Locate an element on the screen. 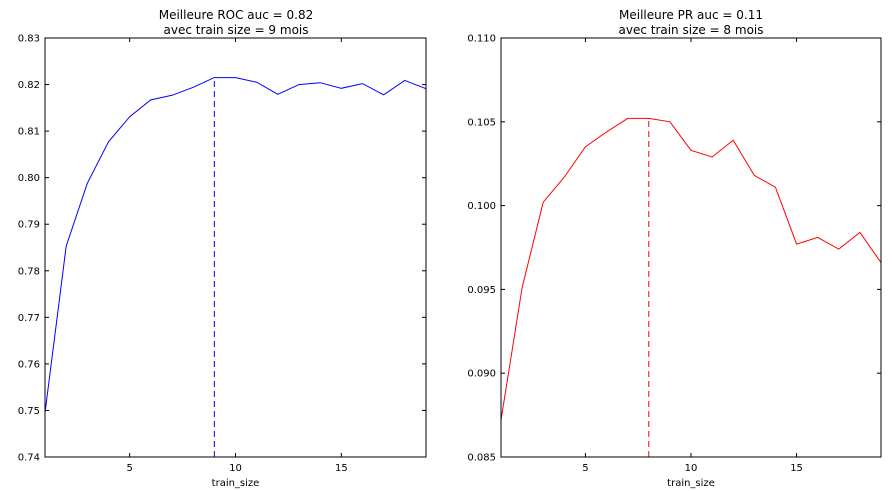 This screenshot has height=491, width=892. y-tick-label: 0.105 is located at coordinates (481, 122).